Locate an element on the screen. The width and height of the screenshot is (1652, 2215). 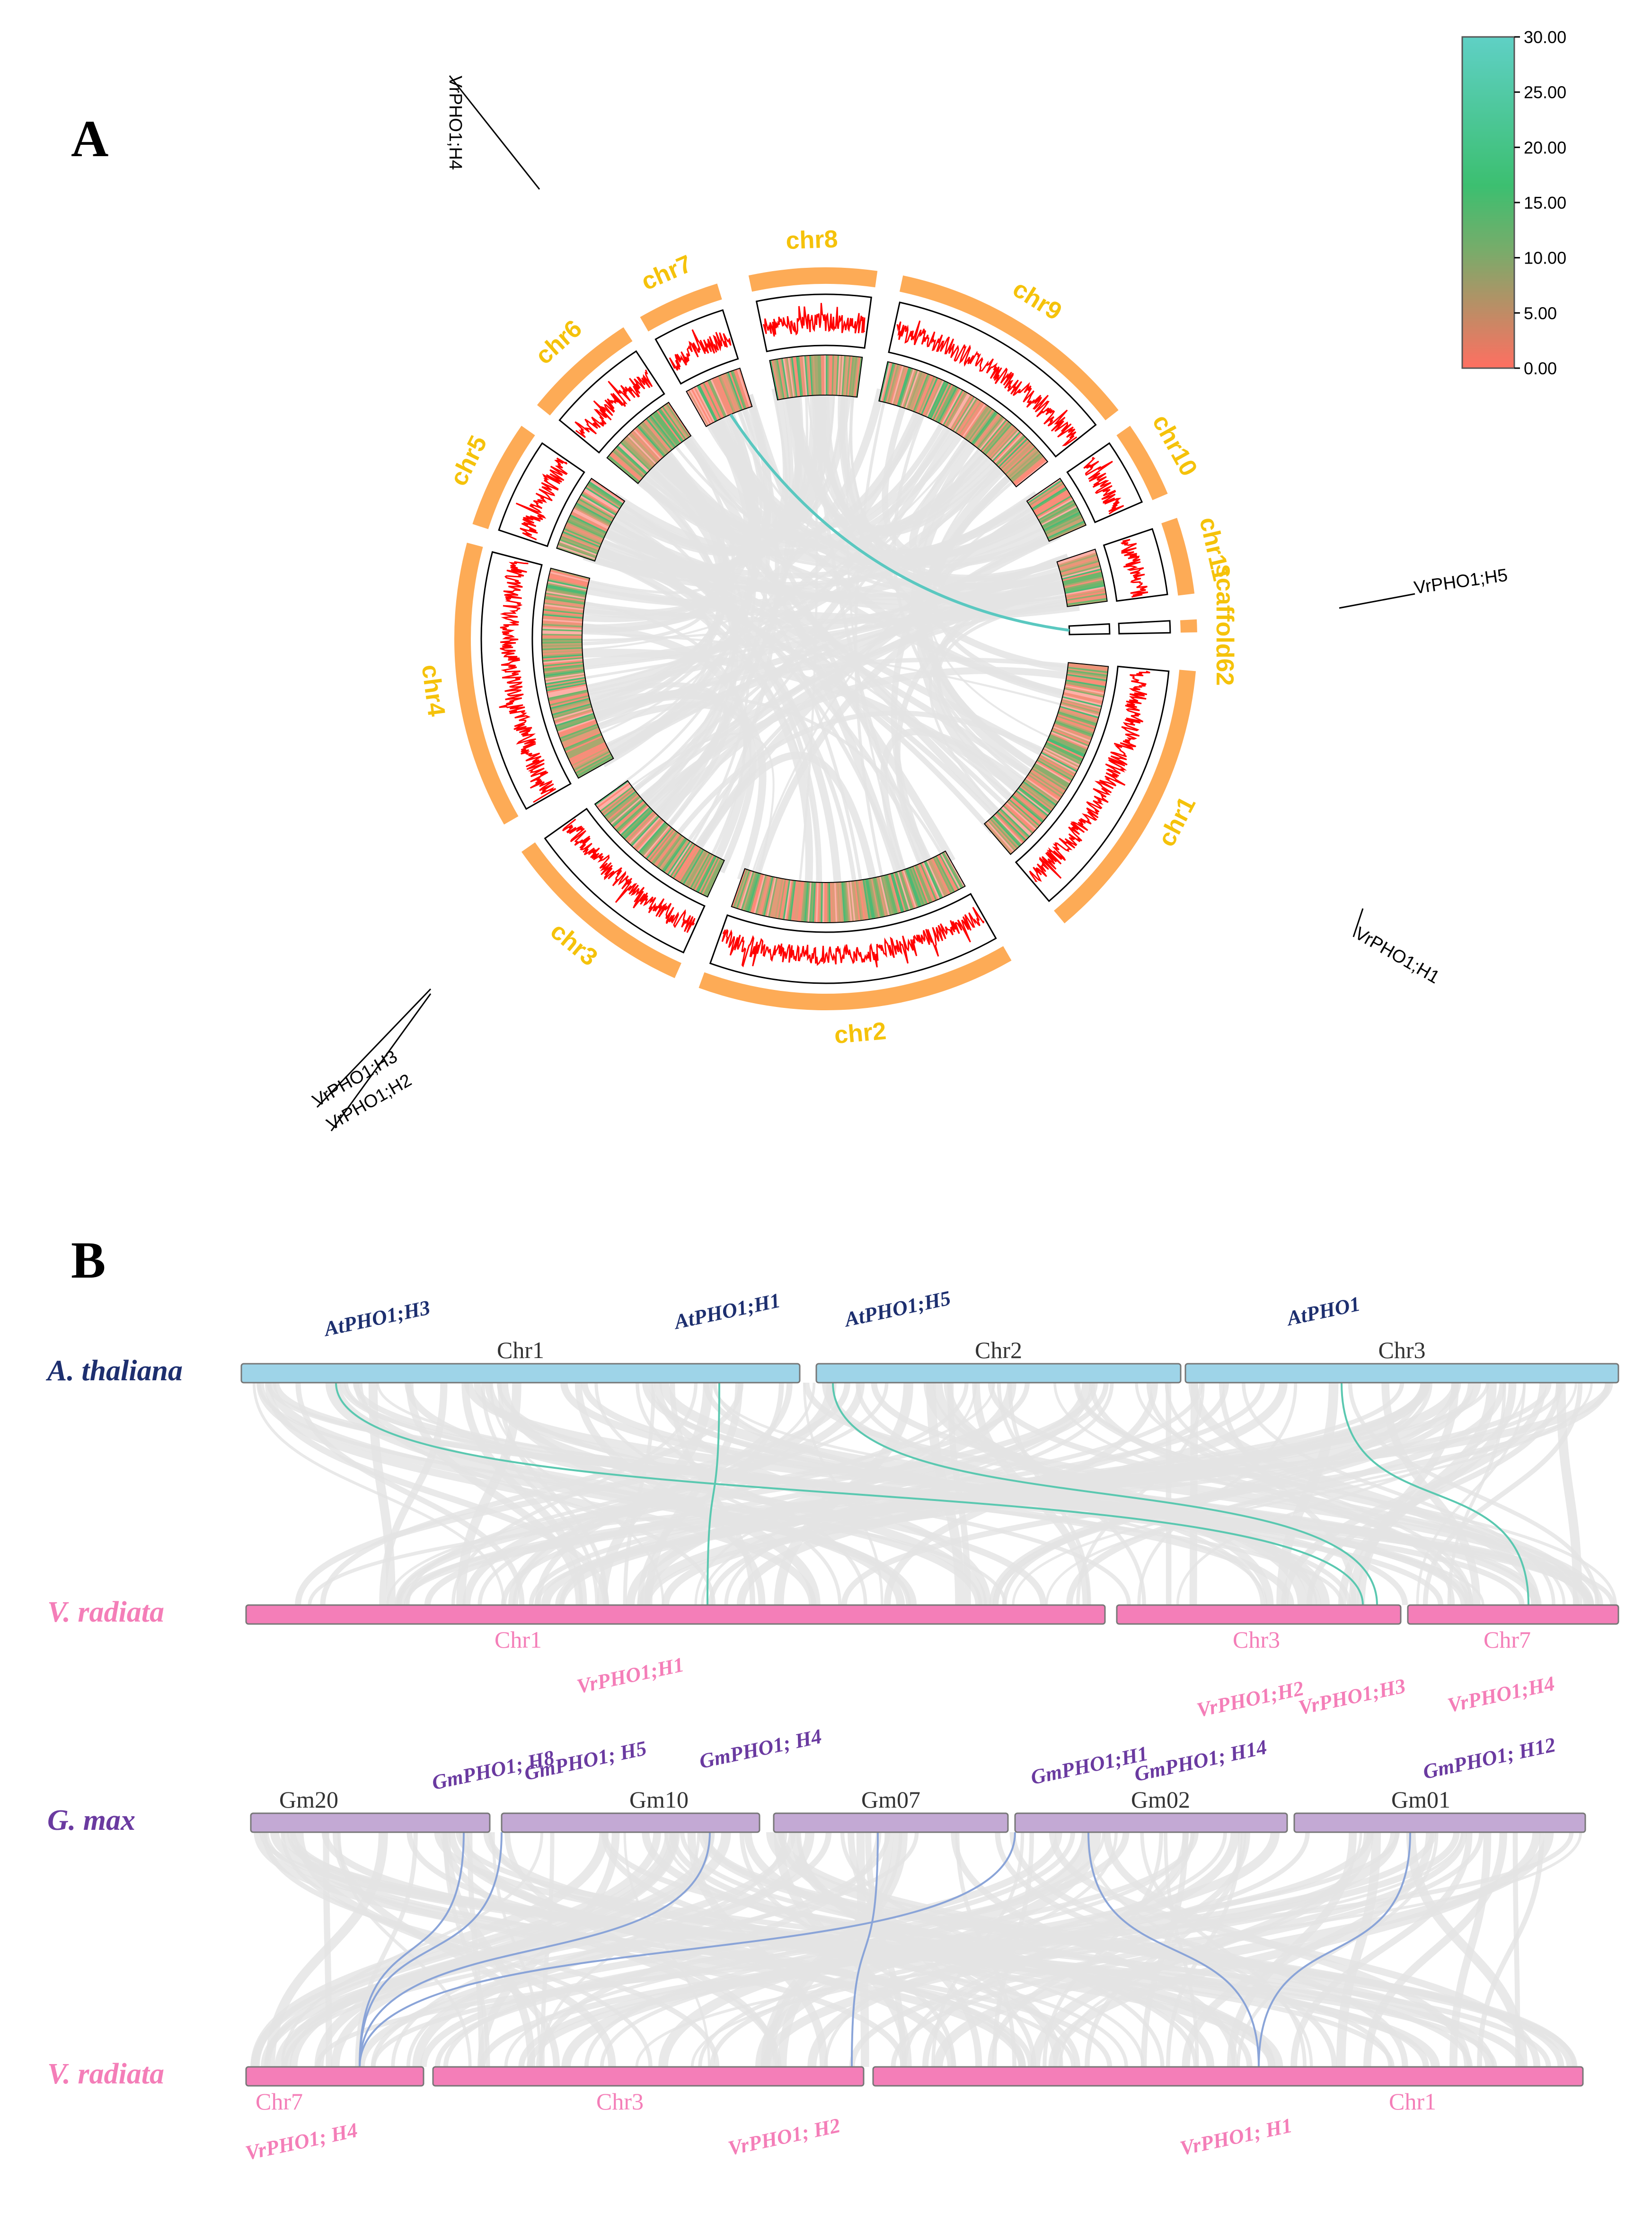
chromosome-label-top: Gm10 is located at coordinates (659, 1799).